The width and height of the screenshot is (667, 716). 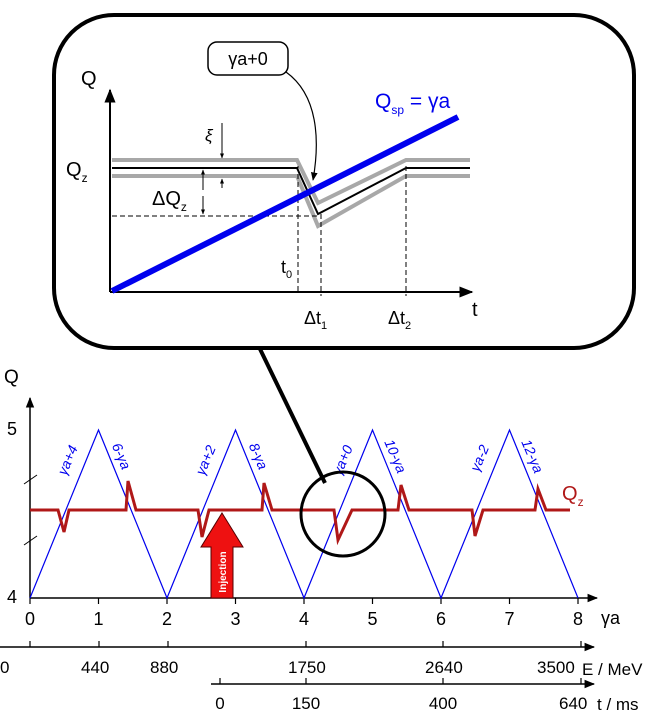 I want to click on inset-y-axis-label: Q, so click(x=89, y=79).